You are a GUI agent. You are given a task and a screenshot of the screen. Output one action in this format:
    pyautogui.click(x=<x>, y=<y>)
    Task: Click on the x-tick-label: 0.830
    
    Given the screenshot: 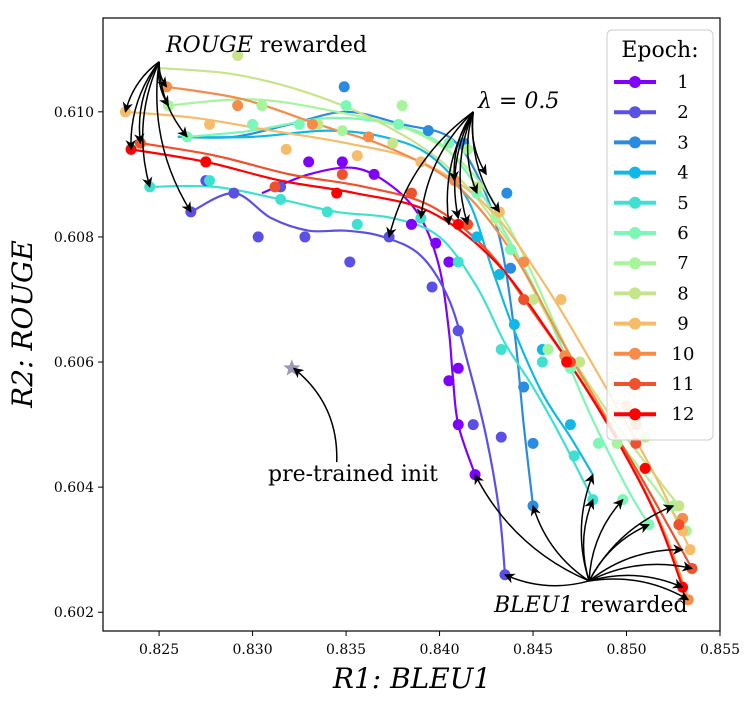 What is the action you would take?
    pyautogui.click(x=253, y=650)
    